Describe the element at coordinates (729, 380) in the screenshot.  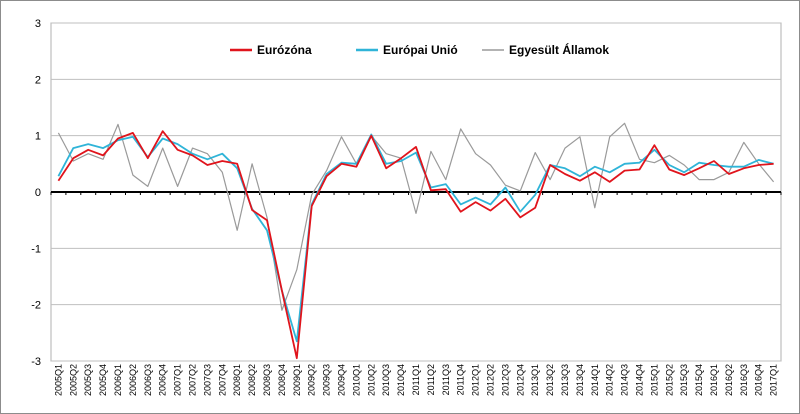
I see `x-tick-label: 2016Q2` at that location.